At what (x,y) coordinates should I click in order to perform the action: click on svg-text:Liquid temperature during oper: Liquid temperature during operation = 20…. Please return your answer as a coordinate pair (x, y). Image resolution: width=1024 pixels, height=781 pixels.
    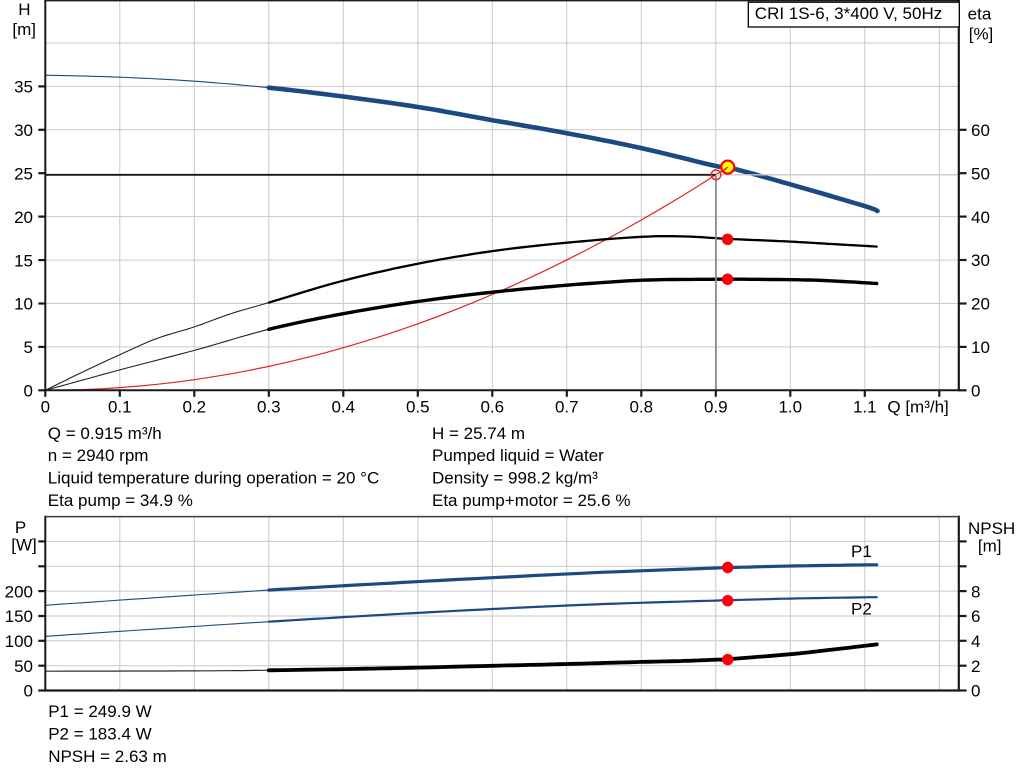
    Looking at the image, I should click on (213, 478).